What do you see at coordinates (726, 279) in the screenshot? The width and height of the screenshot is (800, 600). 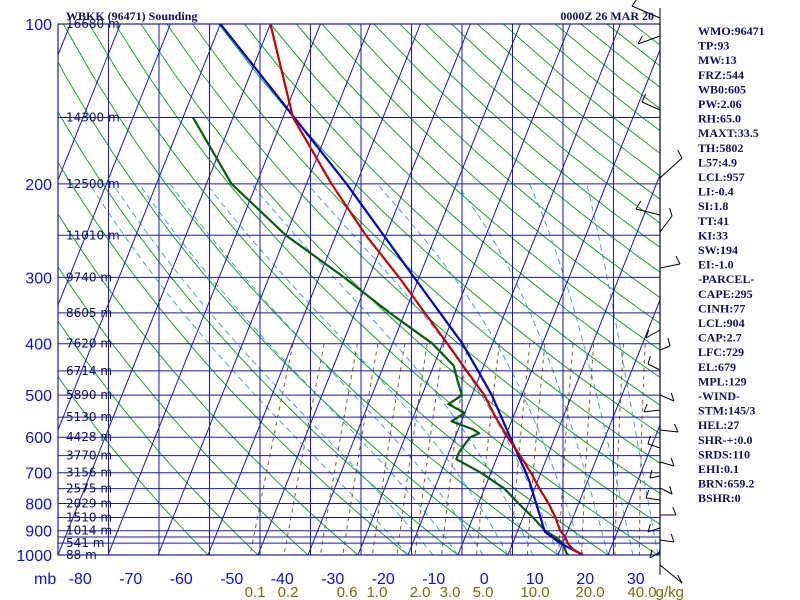 I see `stability-index: -PARCEL-` at bounding box center [726, 279].